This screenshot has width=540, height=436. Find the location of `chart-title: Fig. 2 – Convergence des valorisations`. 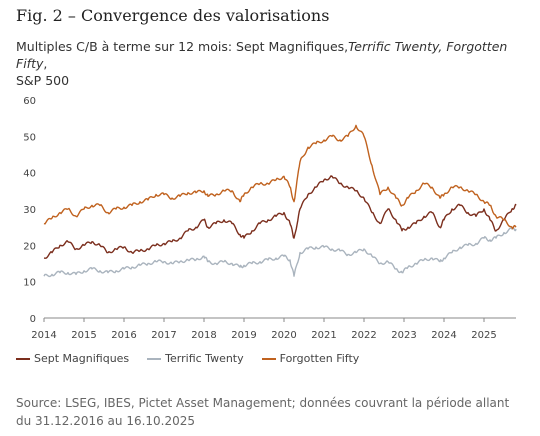

chart-title: Fig. 2 – Convergence des valorisations is located at coordinates (173, 15).